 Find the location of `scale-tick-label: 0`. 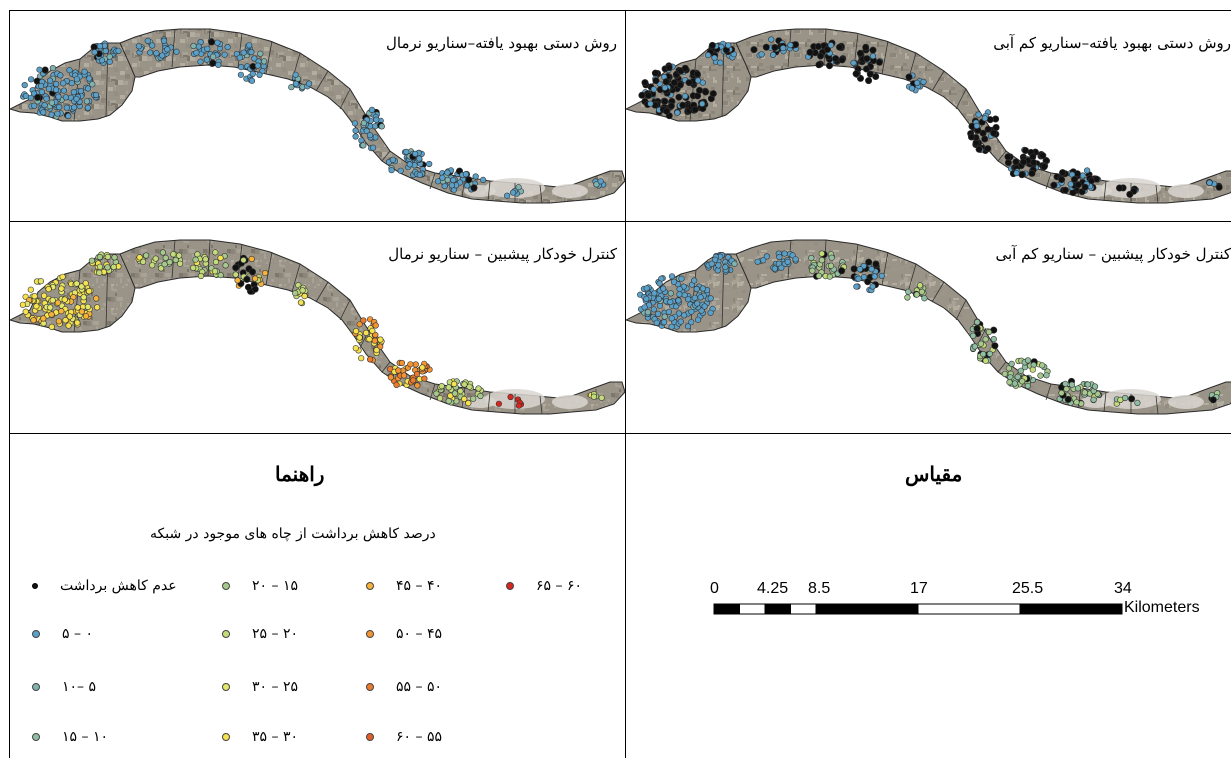

scale-tick-label: 0 is located at coordinates (714, 588).